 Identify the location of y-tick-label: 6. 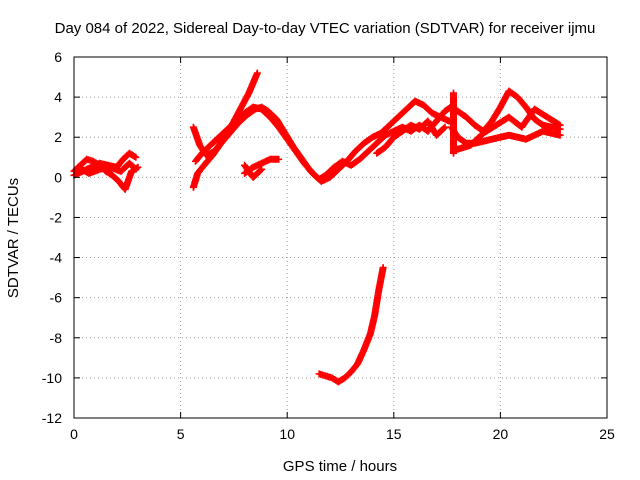
(58, 57).